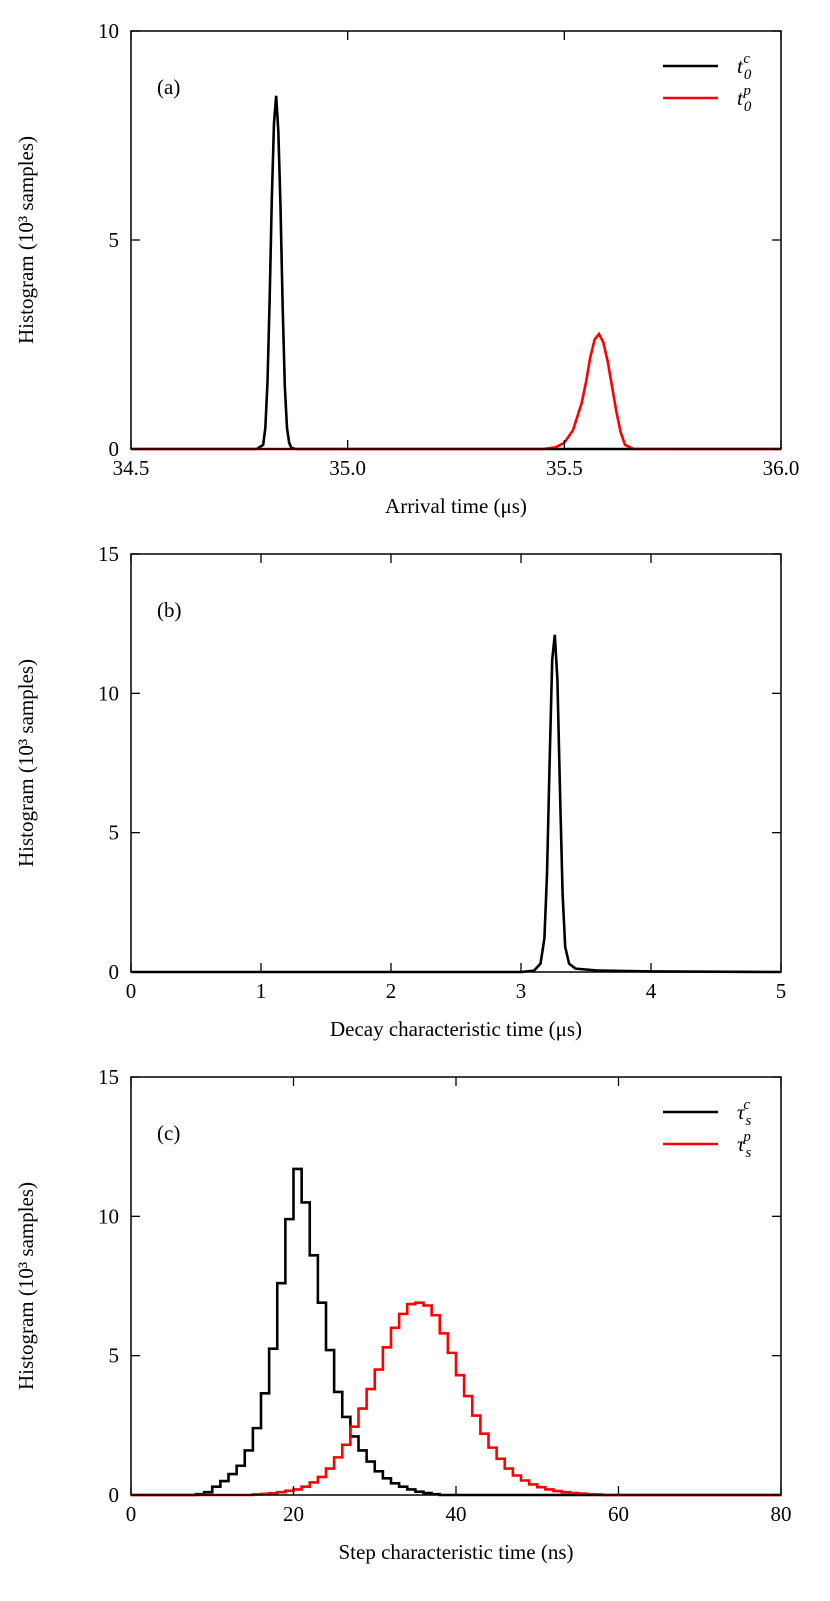 Image resolution: width=830 pixels, height=1601 pixels. Describe the element at coordinates (744, 1145) in the screenshot. I see `legend-label-taup: τsp` at that location.